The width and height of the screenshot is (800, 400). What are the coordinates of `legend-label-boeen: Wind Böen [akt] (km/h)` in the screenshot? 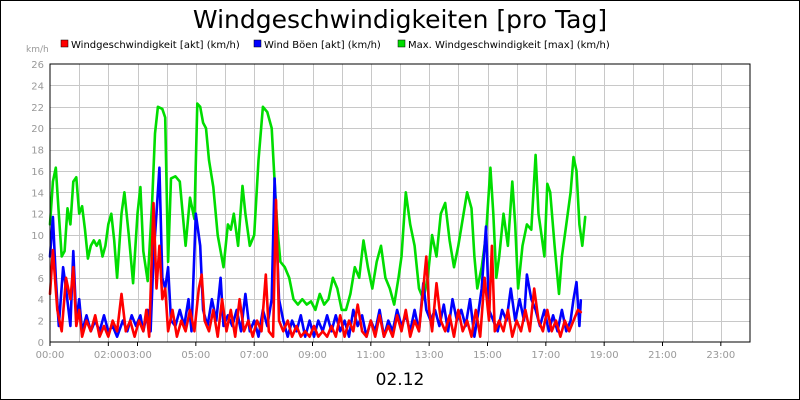 It's located at (322, 45).